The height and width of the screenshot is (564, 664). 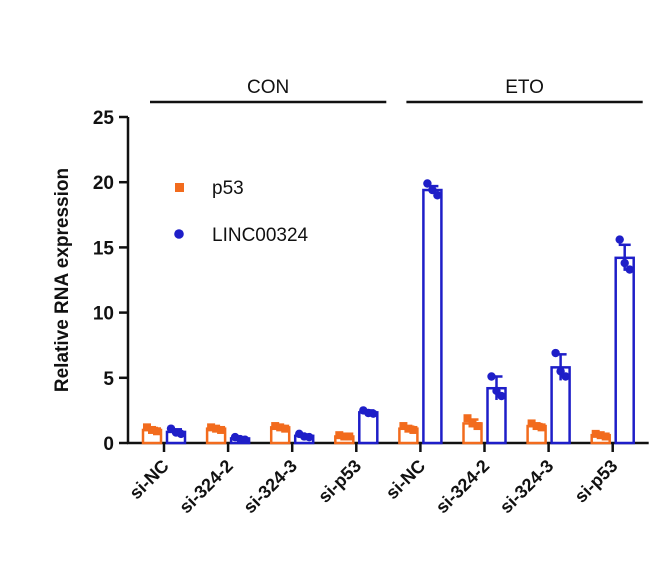 What do you see at coordinates (179, 234) in the screenshot?
I see `legend-marker-linc00324` at bounding box center [179, 234].